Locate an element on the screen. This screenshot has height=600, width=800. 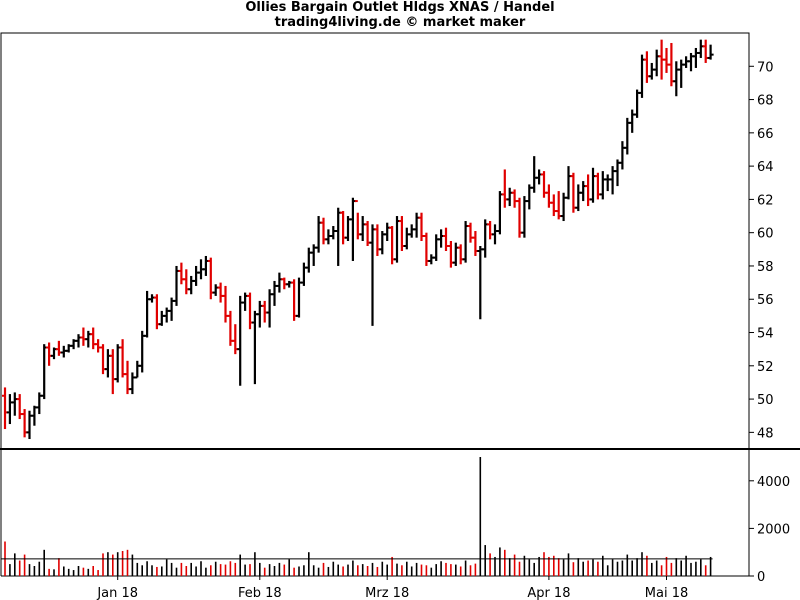
price-tick-label: 50 is located at coordinates (765, 400).